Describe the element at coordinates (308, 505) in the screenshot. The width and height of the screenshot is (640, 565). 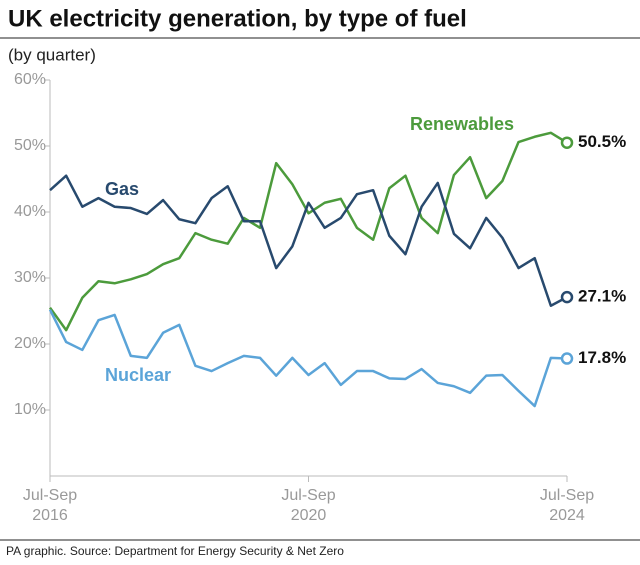
I see `x-tick-label: Jul-Sep 2020` at that location.